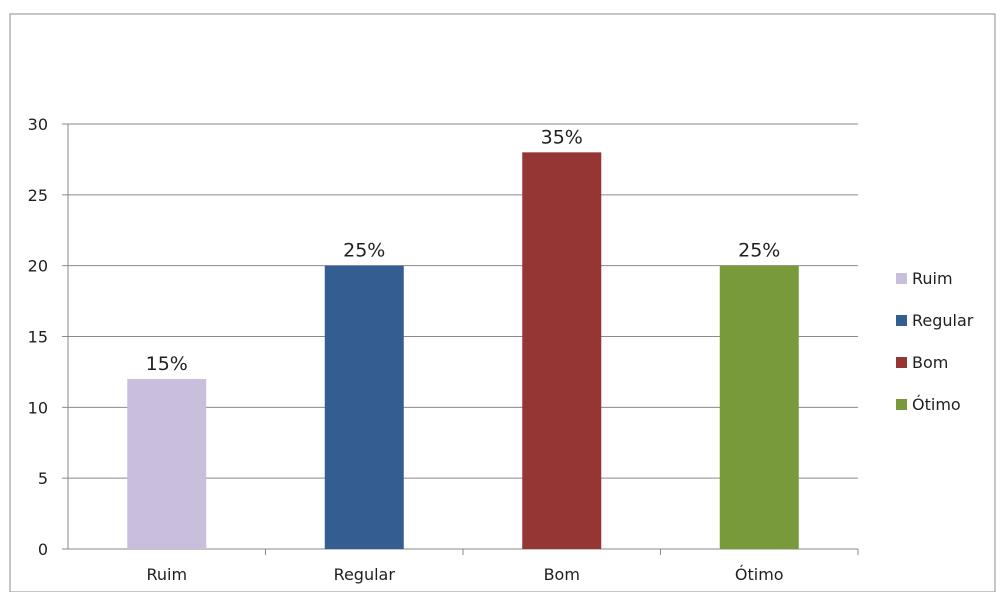  I want to click on bar-bom, so click(562, 351).